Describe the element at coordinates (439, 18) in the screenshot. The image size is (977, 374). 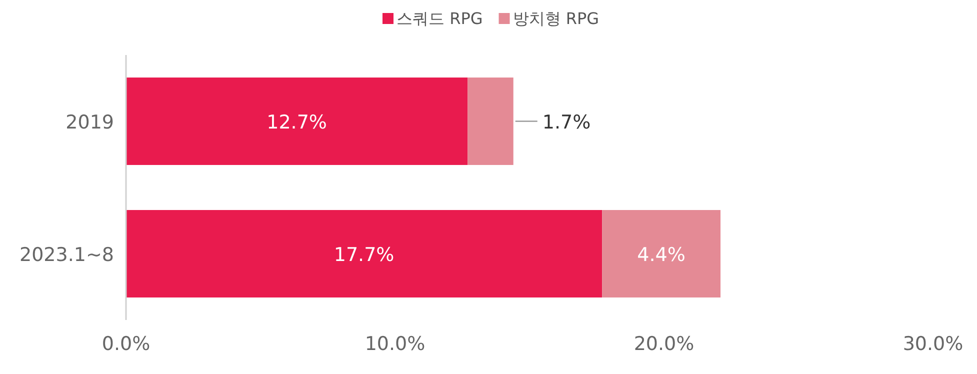
I see `legend-label: 스쿼드 RPG` at that location.